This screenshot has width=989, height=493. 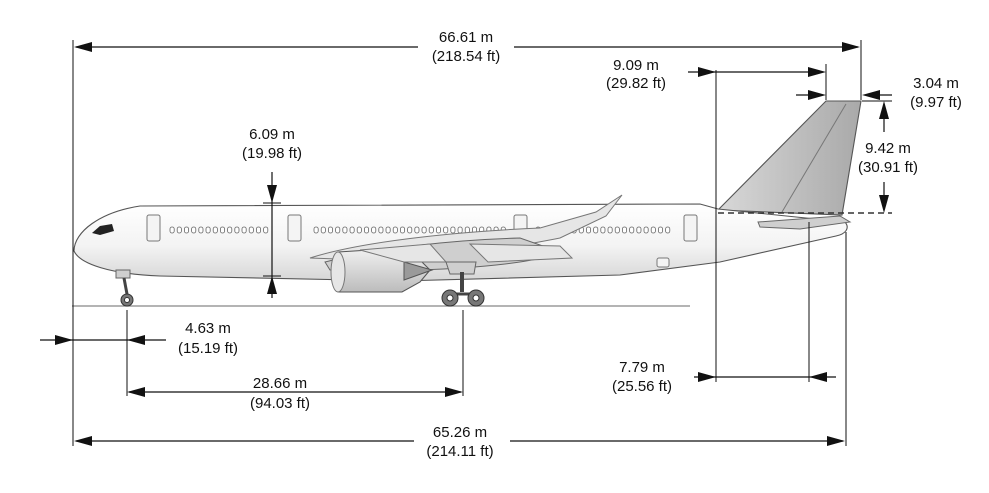 What do you see at coordinates (136, 340) in the screenshot?
I see `nose-gear-distance-arrow-right` at bounding box center [136, 340].